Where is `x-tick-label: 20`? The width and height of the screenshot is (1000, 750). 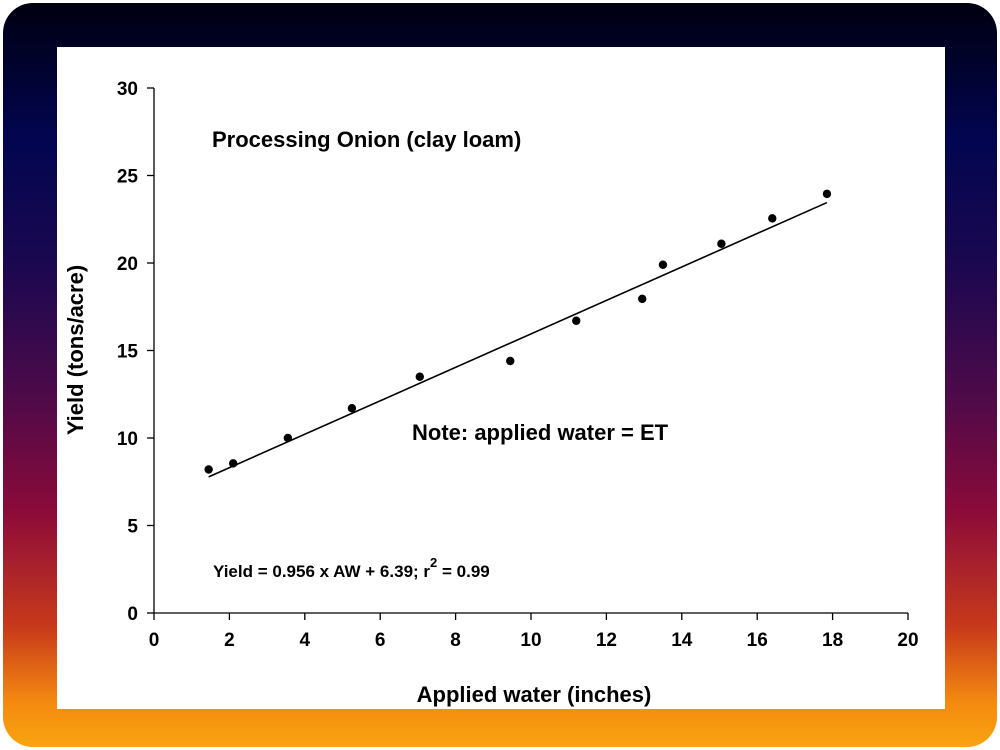
x-tick-label: 20 is located at coordinates (907, 640).